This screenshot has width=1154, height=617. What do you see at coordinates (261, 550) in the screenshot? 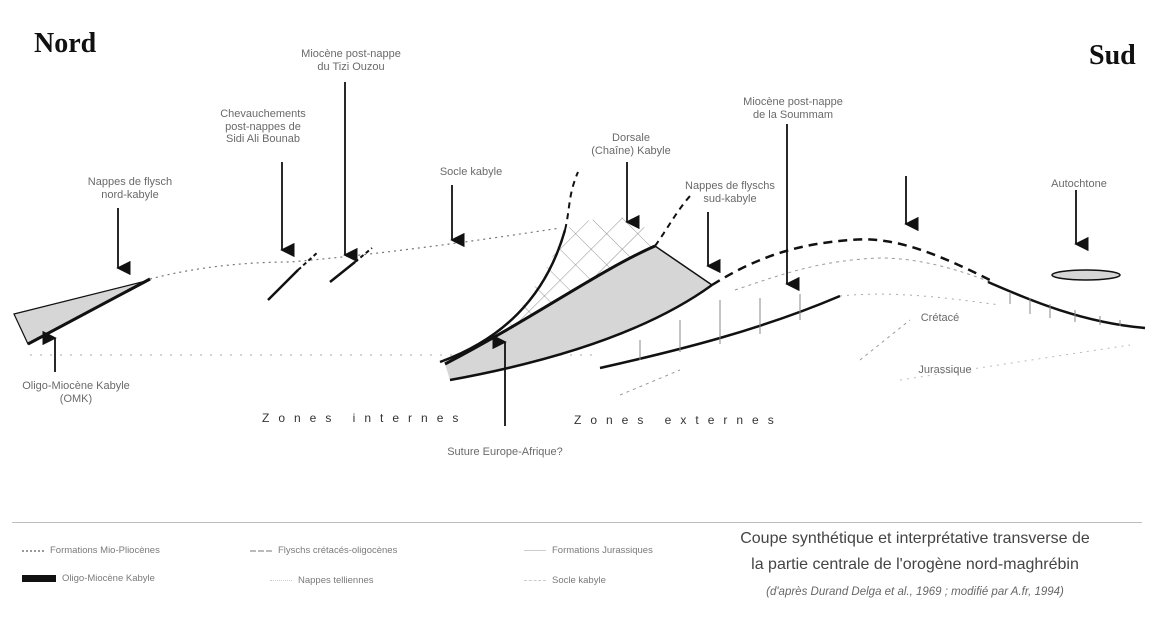
I see `legend-swatch-flysch` at bounding box center [261, 550].